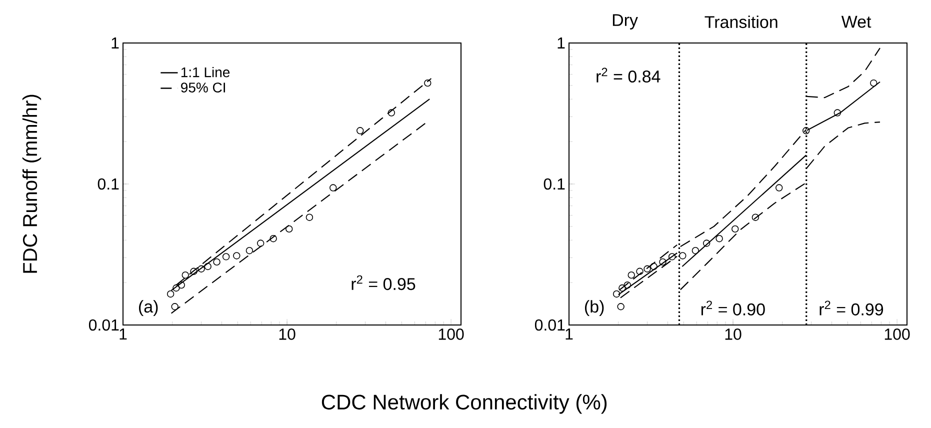  I want to click on legend-label: 95% CI, so click(203, 87).